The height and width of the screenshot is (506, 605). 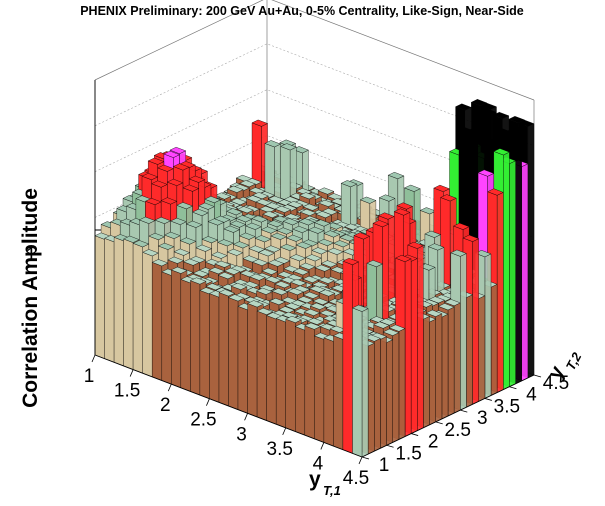 What do you see at coordinates (356, 478) in the screenshot?
I see `x-tick-label: 4.5` at bounding box center [356, 478].